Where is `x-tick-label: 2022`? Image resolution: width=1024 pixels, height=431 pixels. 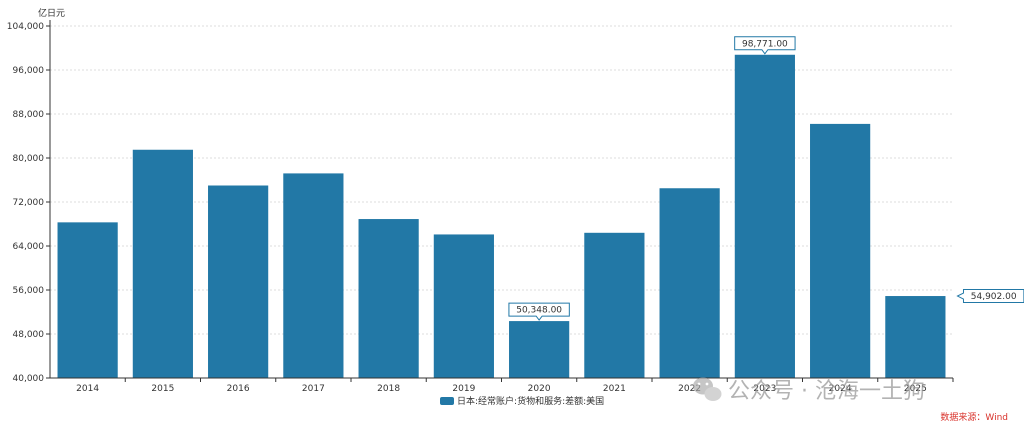
x-tick-label: 2022 is located at coordinates (689, 389).